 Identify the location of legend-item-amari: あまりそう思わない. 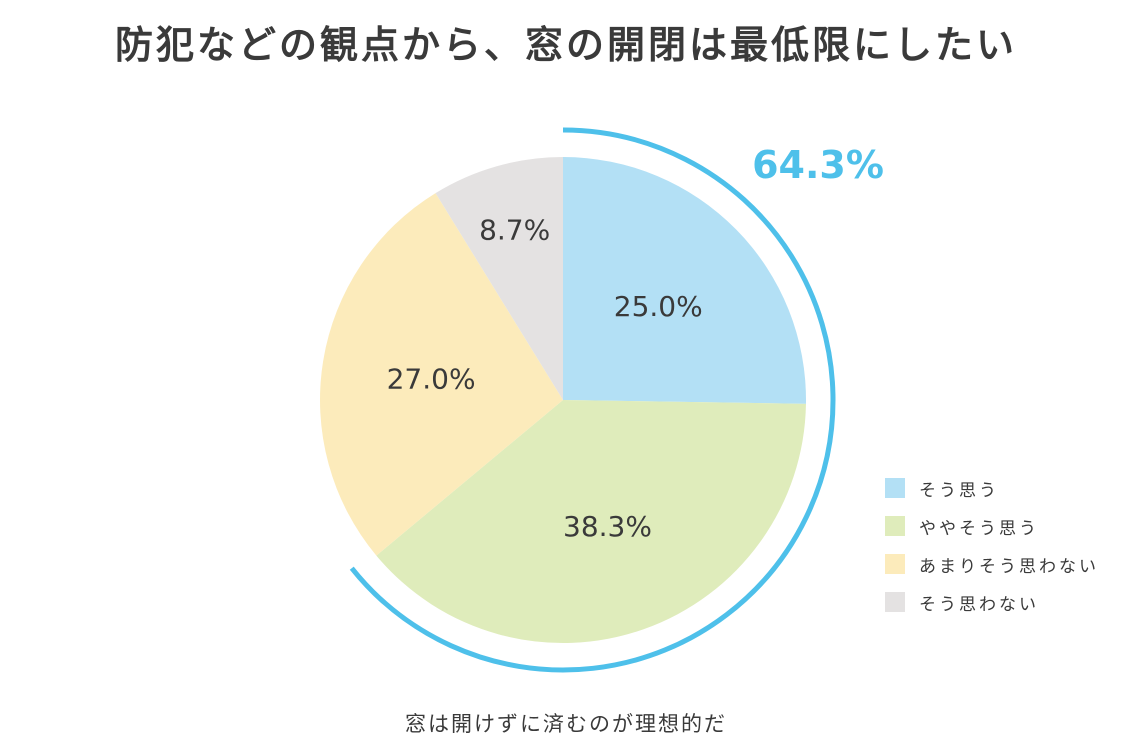
(992, 565).